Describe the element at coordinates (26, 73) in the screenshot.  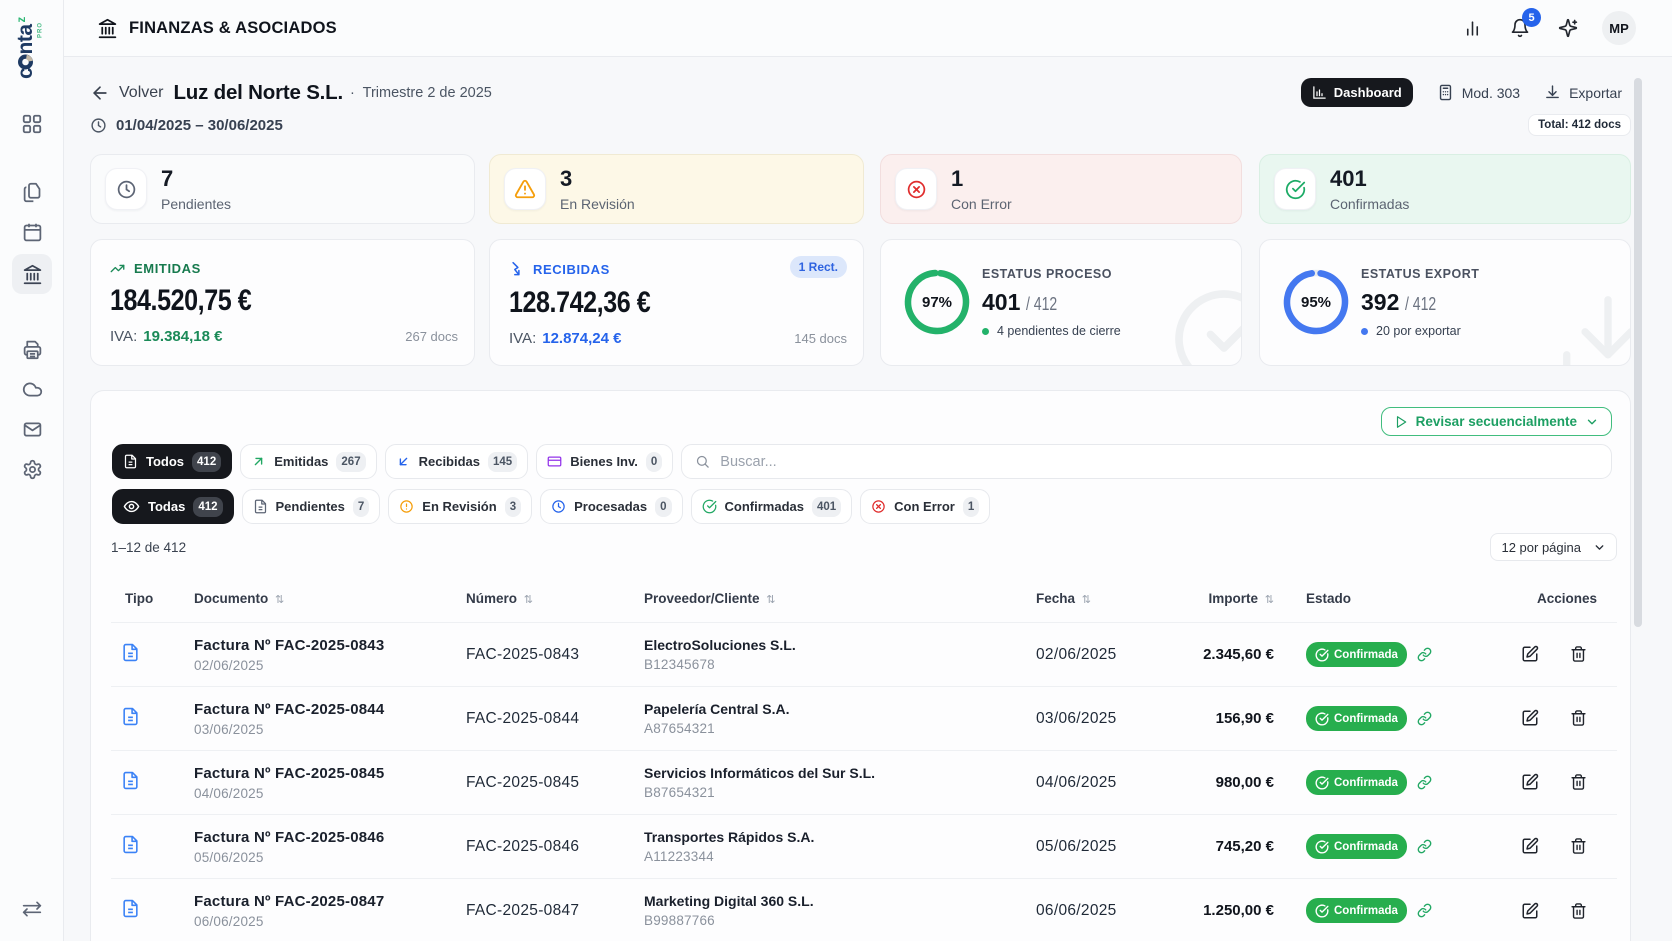
I see `svg-text: c` at that location.